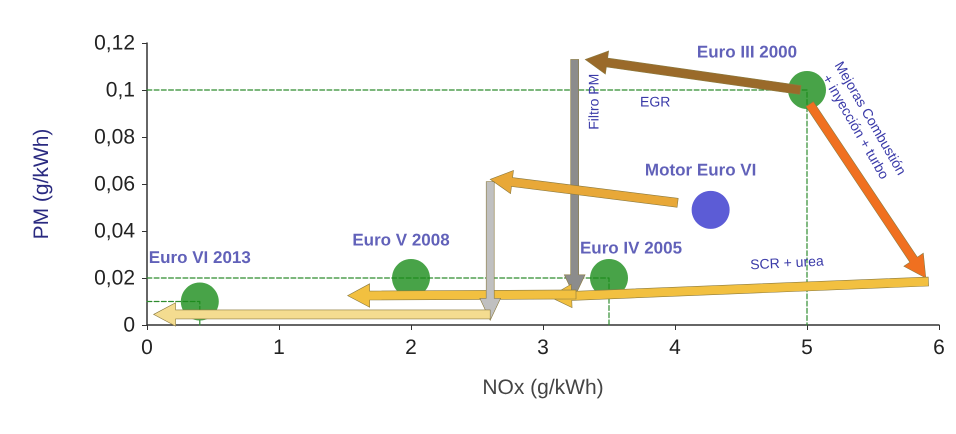 The width and height of the screenshot is (956, 434). I want to click on series-label: Euro V 2008, so click(401, 240).